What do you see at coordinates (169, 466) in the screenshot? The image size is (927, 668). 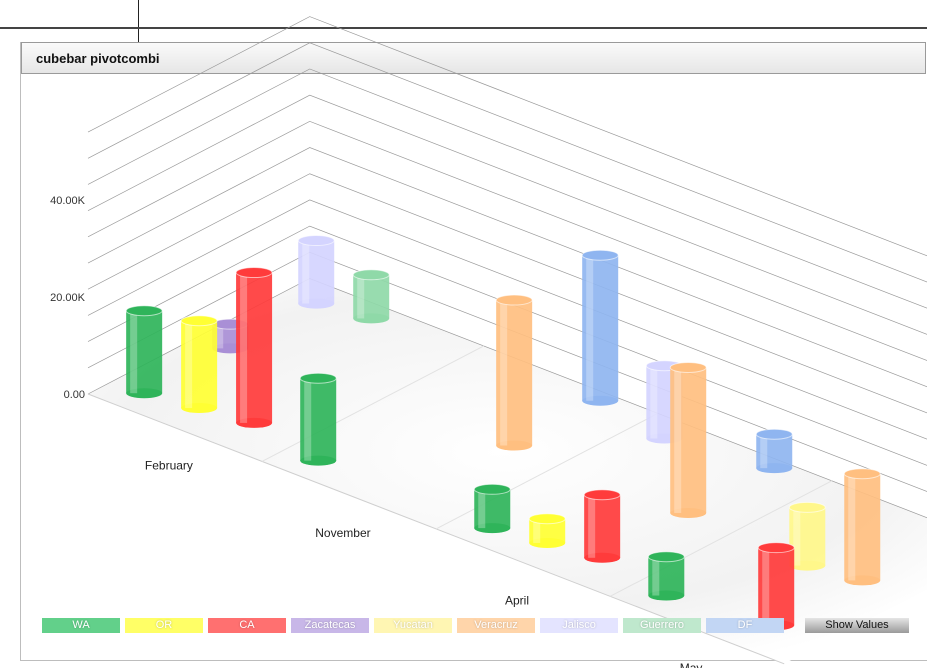 I see `x-category-label: February` at bounding box center [169, 466].